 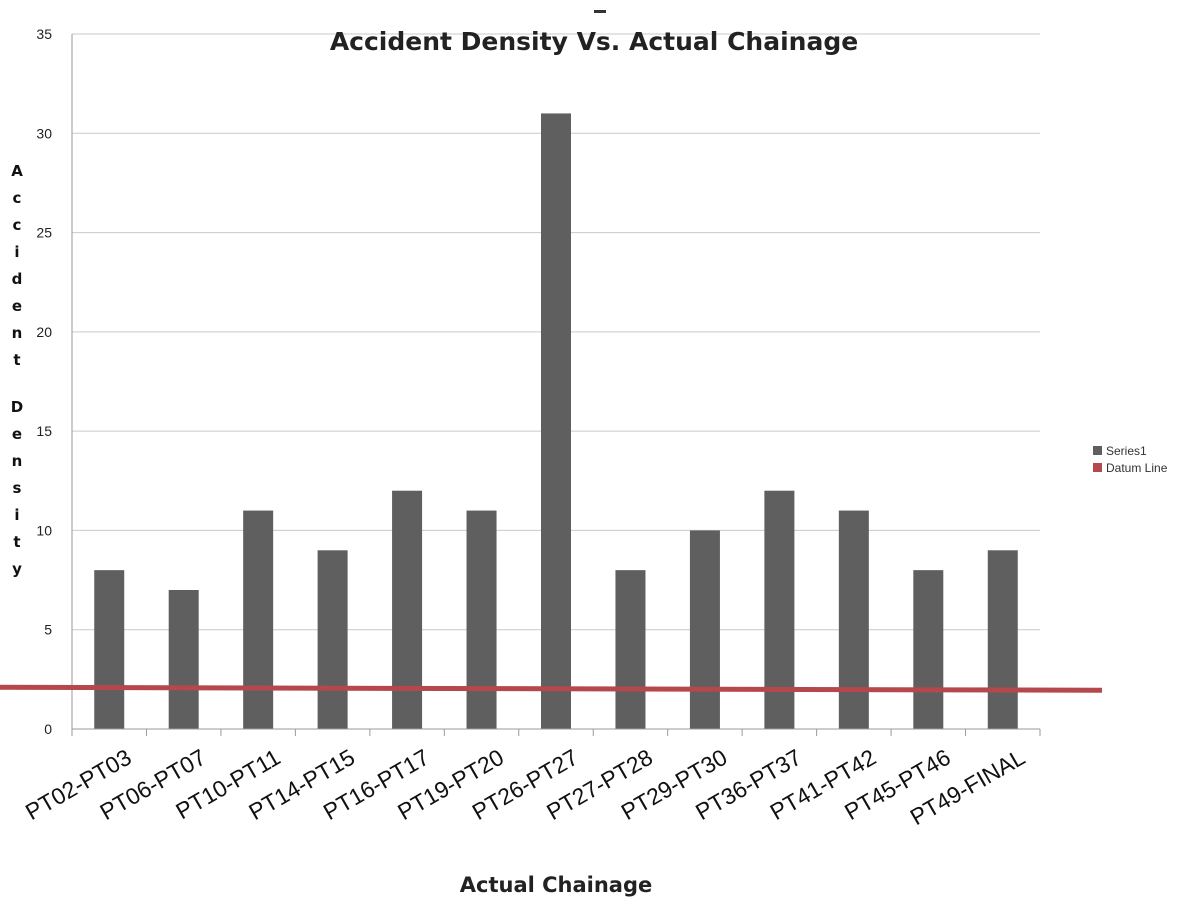 I want to click on y-tick-label: 0, so click(x=48, y=729).